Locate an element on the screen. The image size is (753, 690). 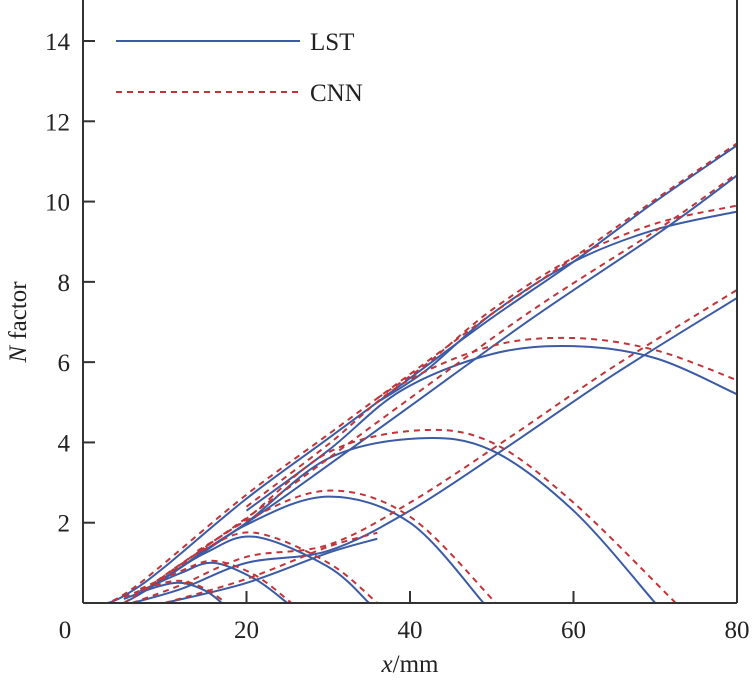
y-tick-label: 10 is located at coordinates (57, 203).